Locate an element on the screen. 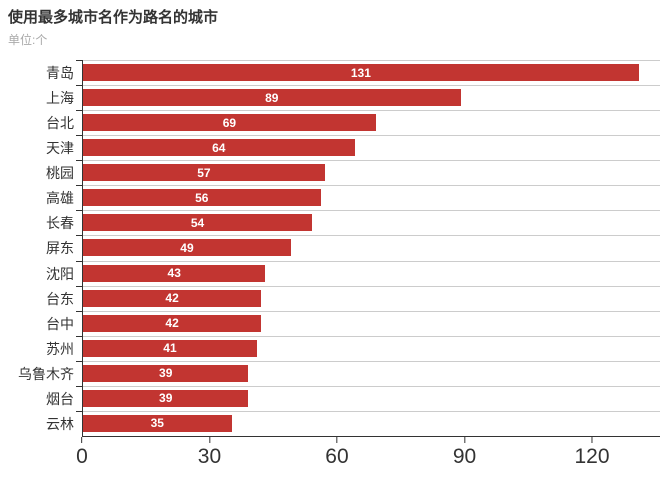 The width and height of the screenshot is (668, 477). chart-row: 长春 54 is located at coordinates (353, 222).